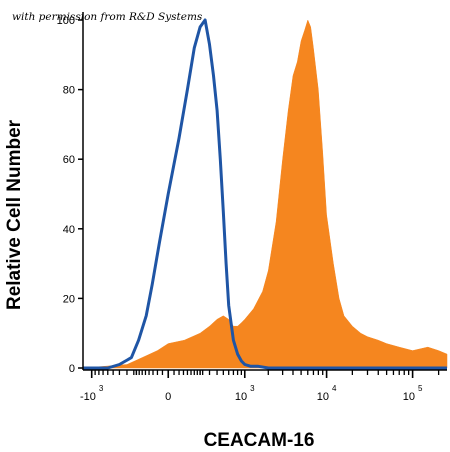 This screenshot has width=450, height=452. What do you see at coordinates (413, 393) in the screenshot?
I see `x-tick-label-105: 10⁵` at bounding box center [413, 393].